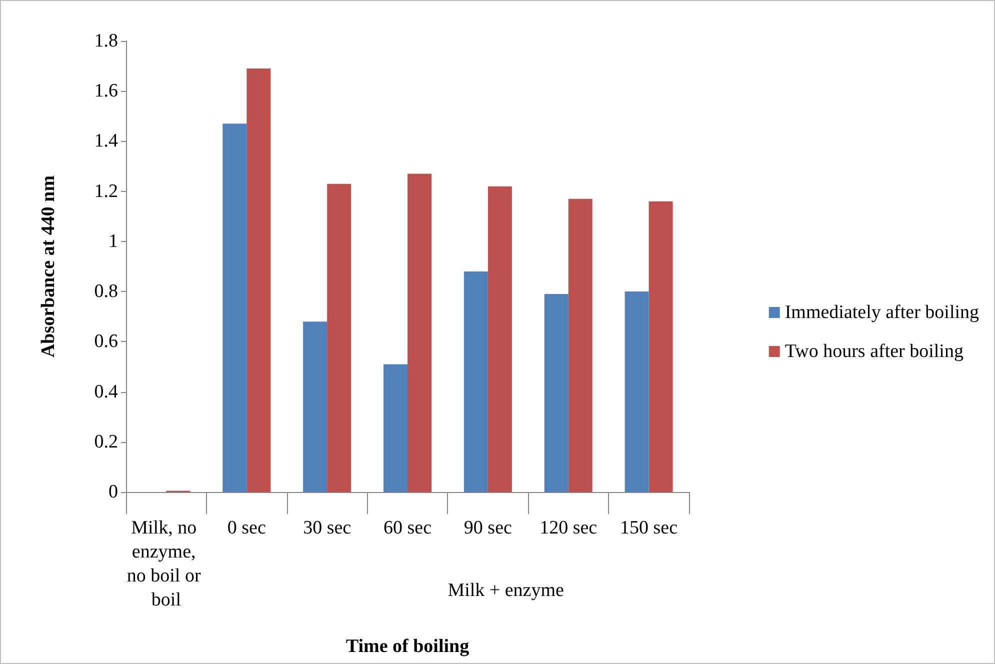 This screenshot has height=664, width=995. Describe the element at coordinates (882, 312) in the screenshot. I see `legend-label: Immediately after boiling` at that location.